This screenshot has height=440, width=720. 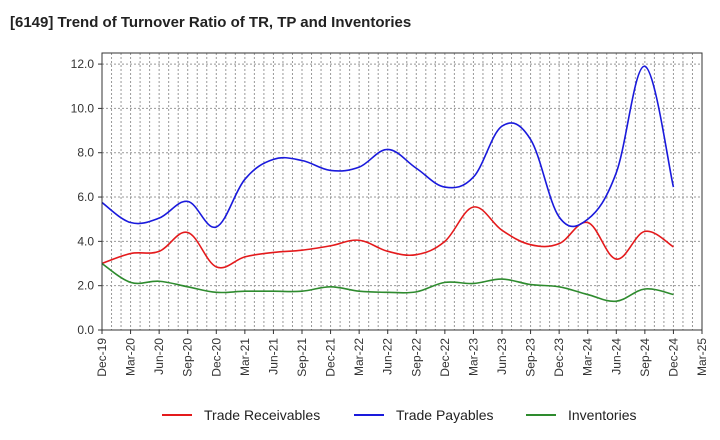 What do you see at coordinates (559, 357) in the screenshot?
I see `x-tick-label: Dec-23` at bounding box center [559, 357].